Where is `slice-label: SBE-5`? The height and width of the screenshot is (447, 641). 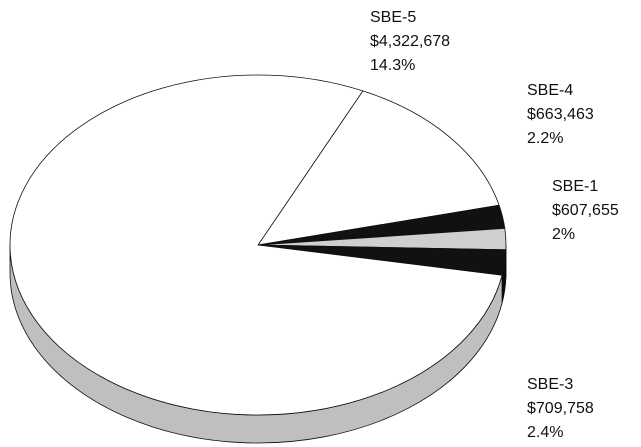
slice-label: SBE-5 is located at coordinates (393, 17).